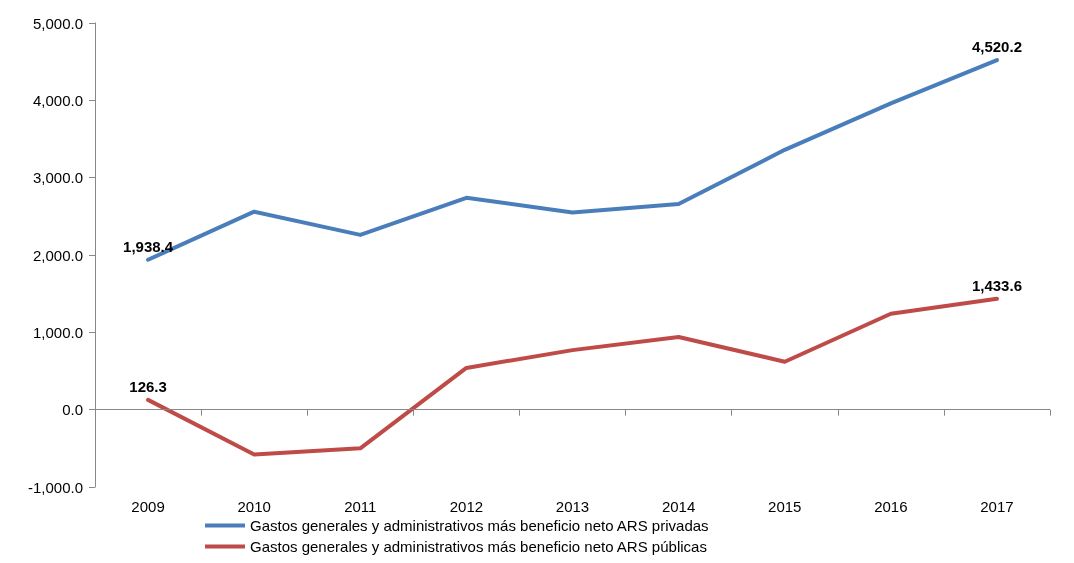 This screenshot has width=1074, height=563. What do you see at coordinates (478, 546) in the screenshot?
I see `legend-label: Gastos generales y administrativos más beneficio neto ARS públicas` at bounding box center [478, 546].